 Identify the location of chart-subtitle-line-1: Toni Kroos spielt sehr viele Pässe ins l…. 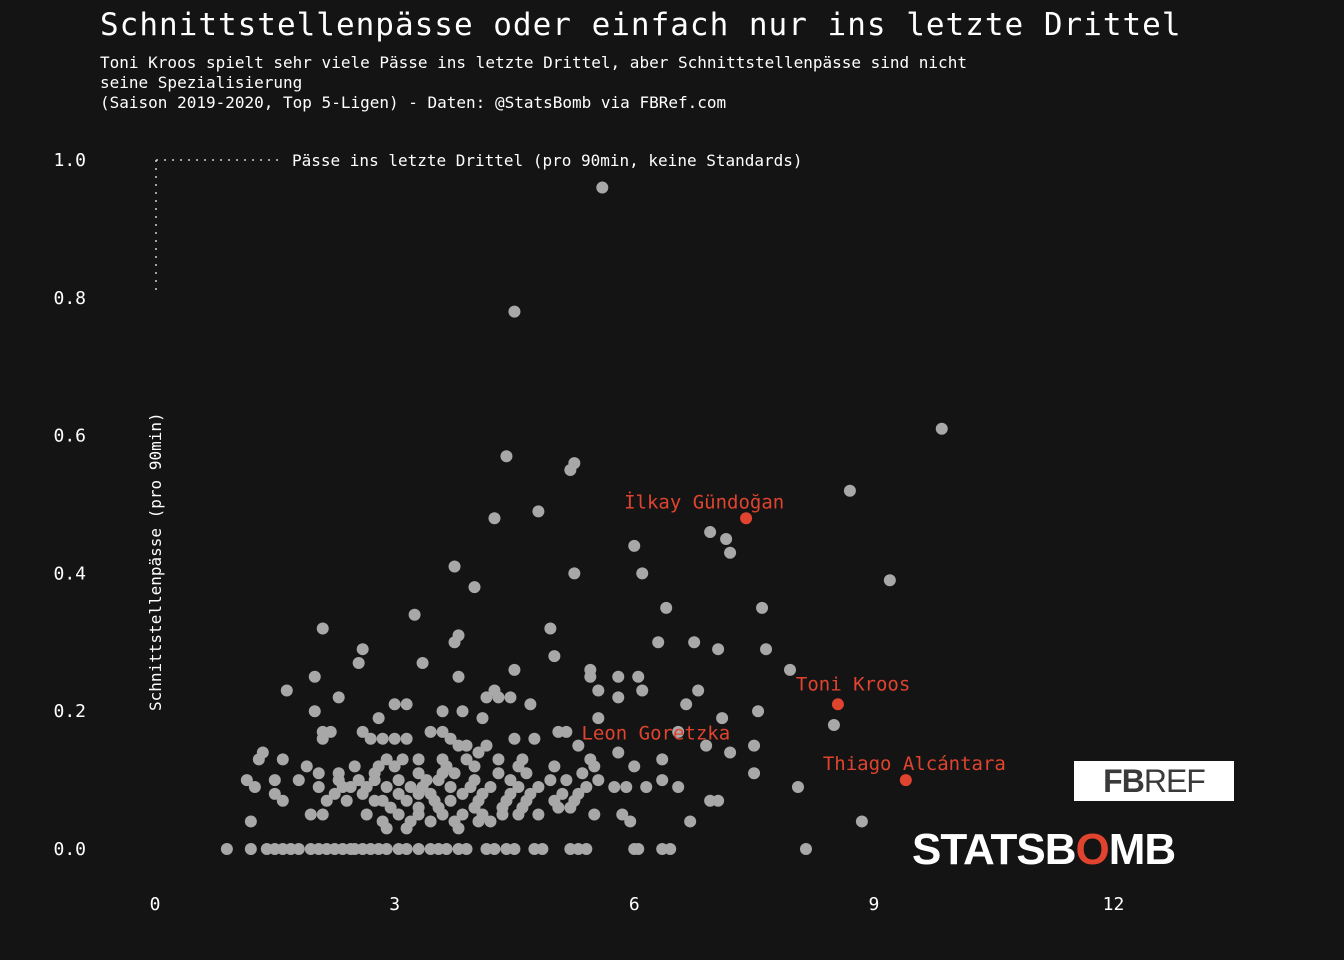
(533, 62).